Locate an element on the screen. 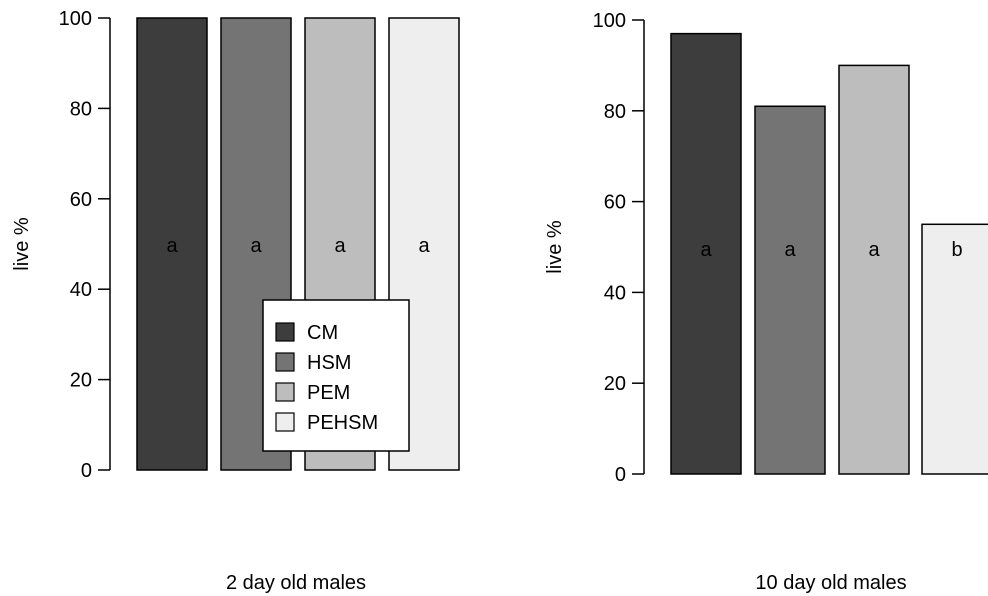 The width and height of the screenshot is (988, 596). legend: CM HSM PEM PEHSM is located at coordinates (336, 375).